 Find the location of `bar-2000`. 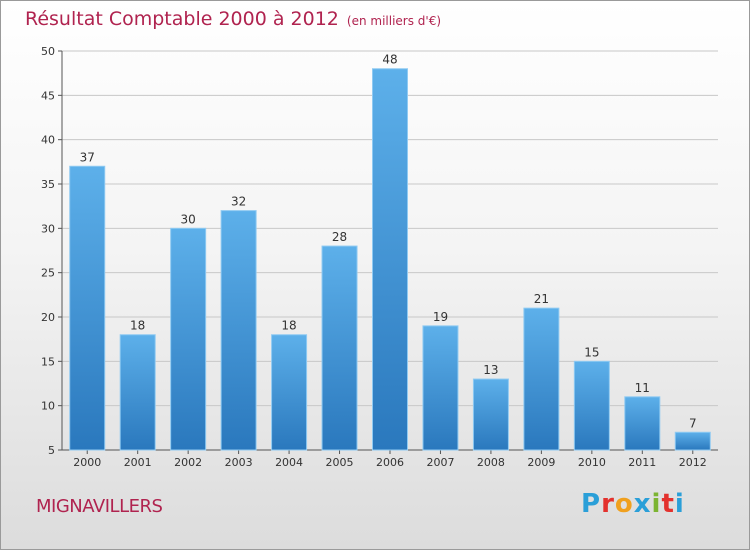

bar-2000 is located at coordinates (87, 308).